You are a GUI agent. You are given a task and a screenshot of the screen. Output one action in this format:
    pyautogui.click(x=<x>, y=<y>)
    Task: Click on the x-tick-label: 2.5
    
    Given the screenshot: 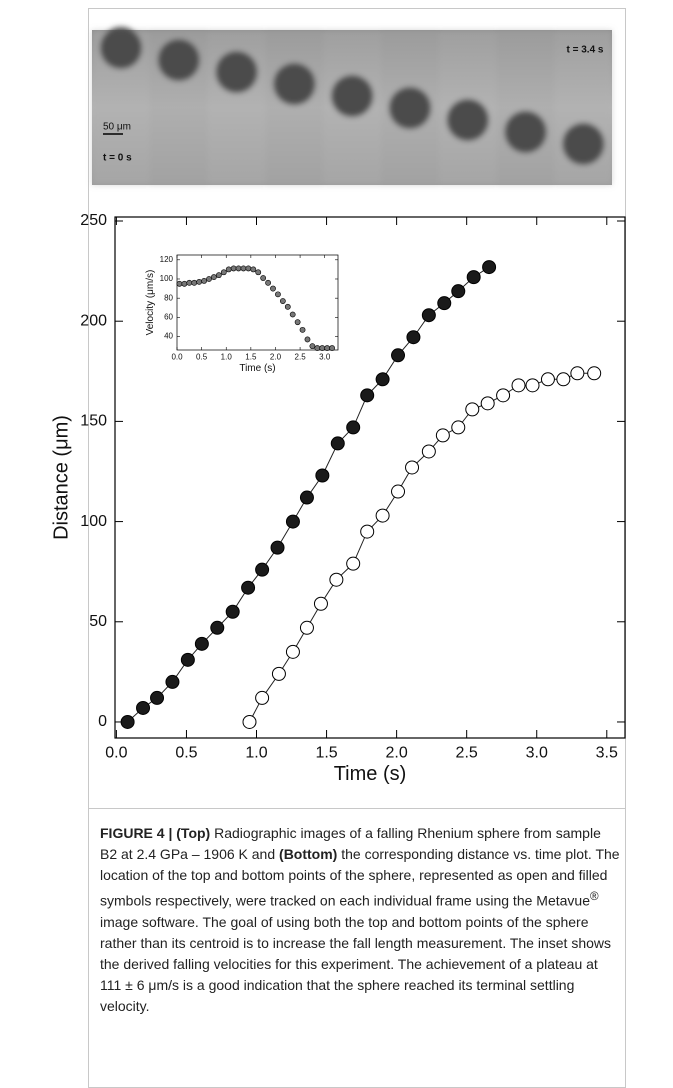 What is the action you would take?
    pyautogui.click(x=301, y=357)
    